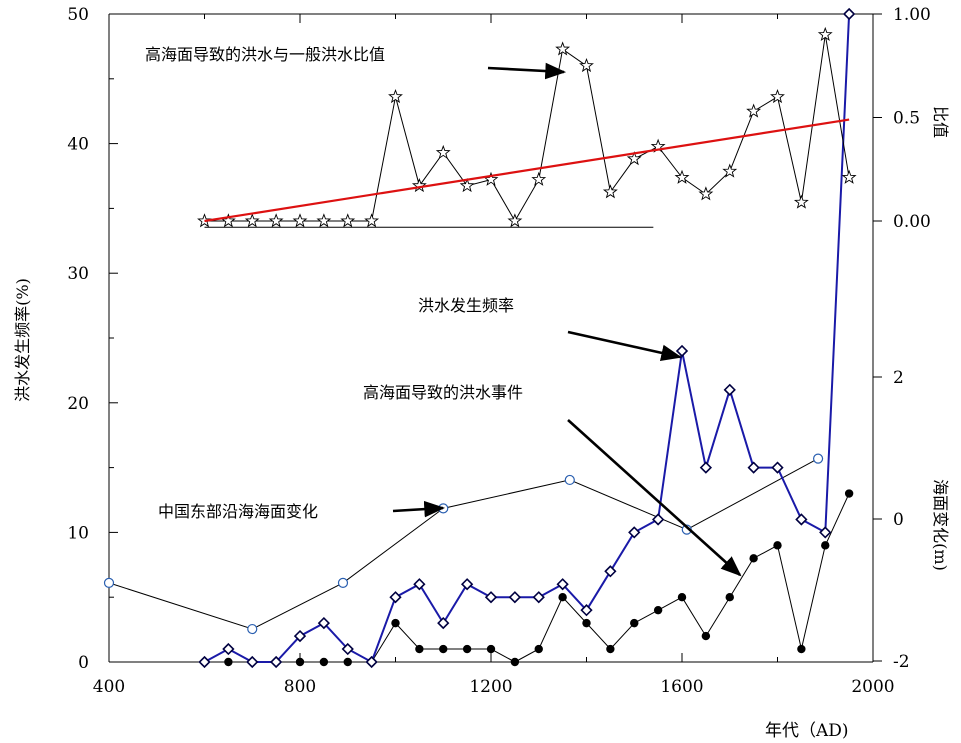 This screenshot has height=743, width=961. I want to click on ratio-axis-label: 比值, so click(940, 122).